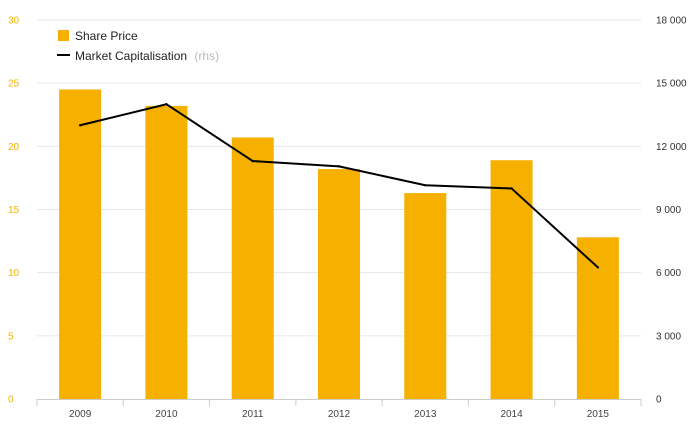 This screenshot has height=433, width=700. I want to click on right-axis-tick-label: 12 000, so click(671, 147).